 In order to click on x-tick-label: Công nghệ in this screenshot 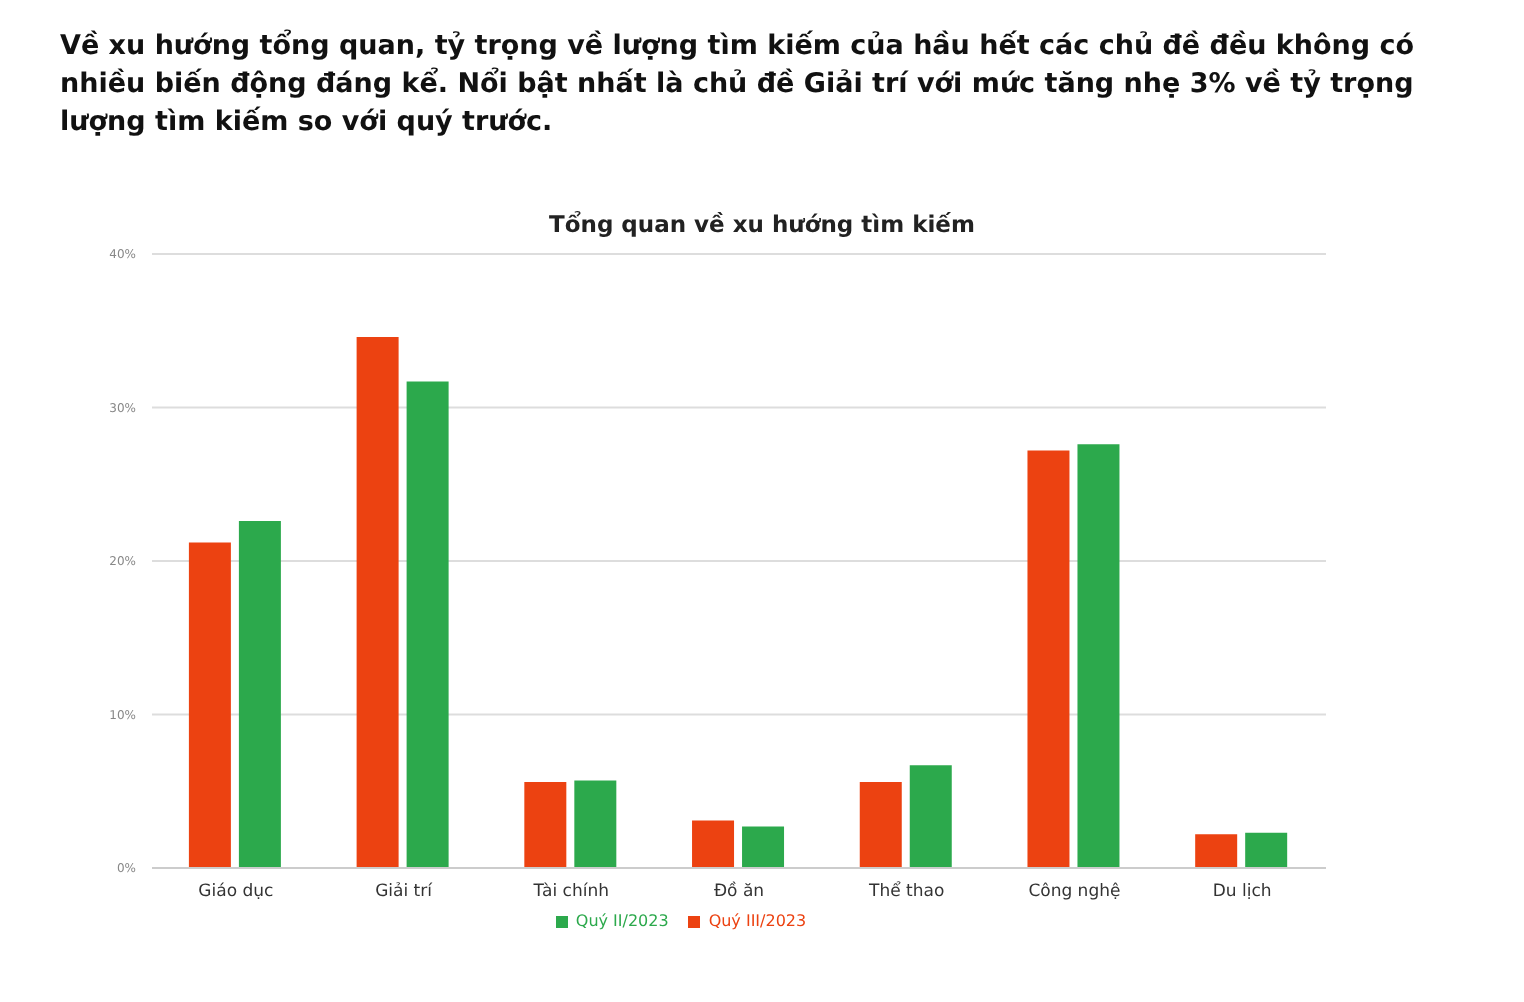, I will do `click(1074, 892)`.